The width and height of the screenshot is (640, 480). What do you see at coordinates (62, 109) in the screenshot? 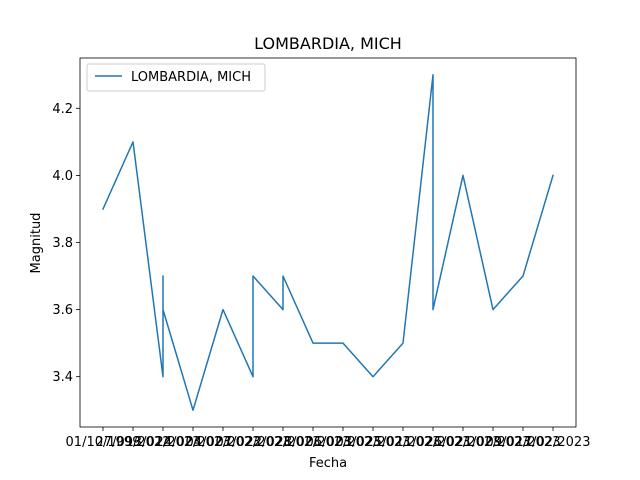
I see `y-tick-label: 4.2` at bounding box center [62, 109].